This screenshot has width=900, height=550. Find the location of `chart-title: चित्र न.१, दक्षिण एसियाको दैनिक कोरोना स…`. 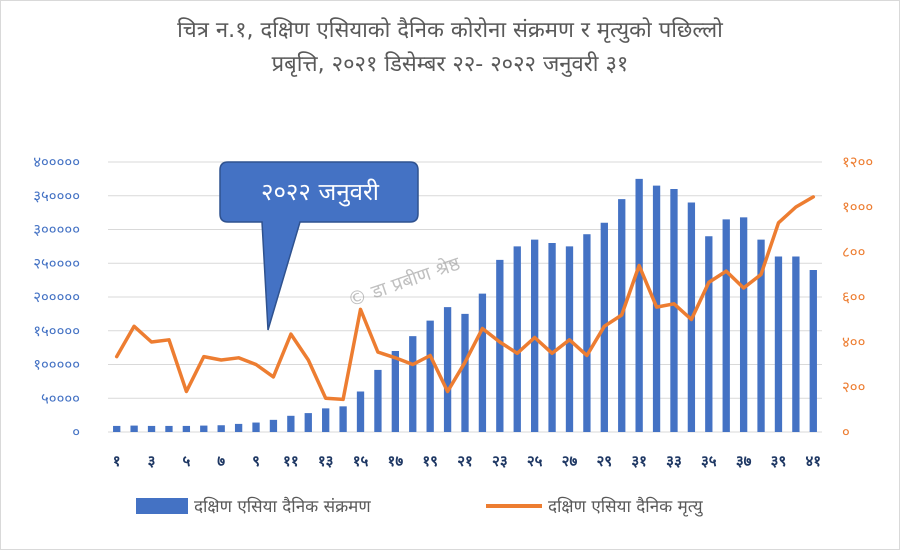

chart-title: चित्र न.१, दक्षिण एसियाको दैनिक कोरोना स… is located at coordinates (450, 48).